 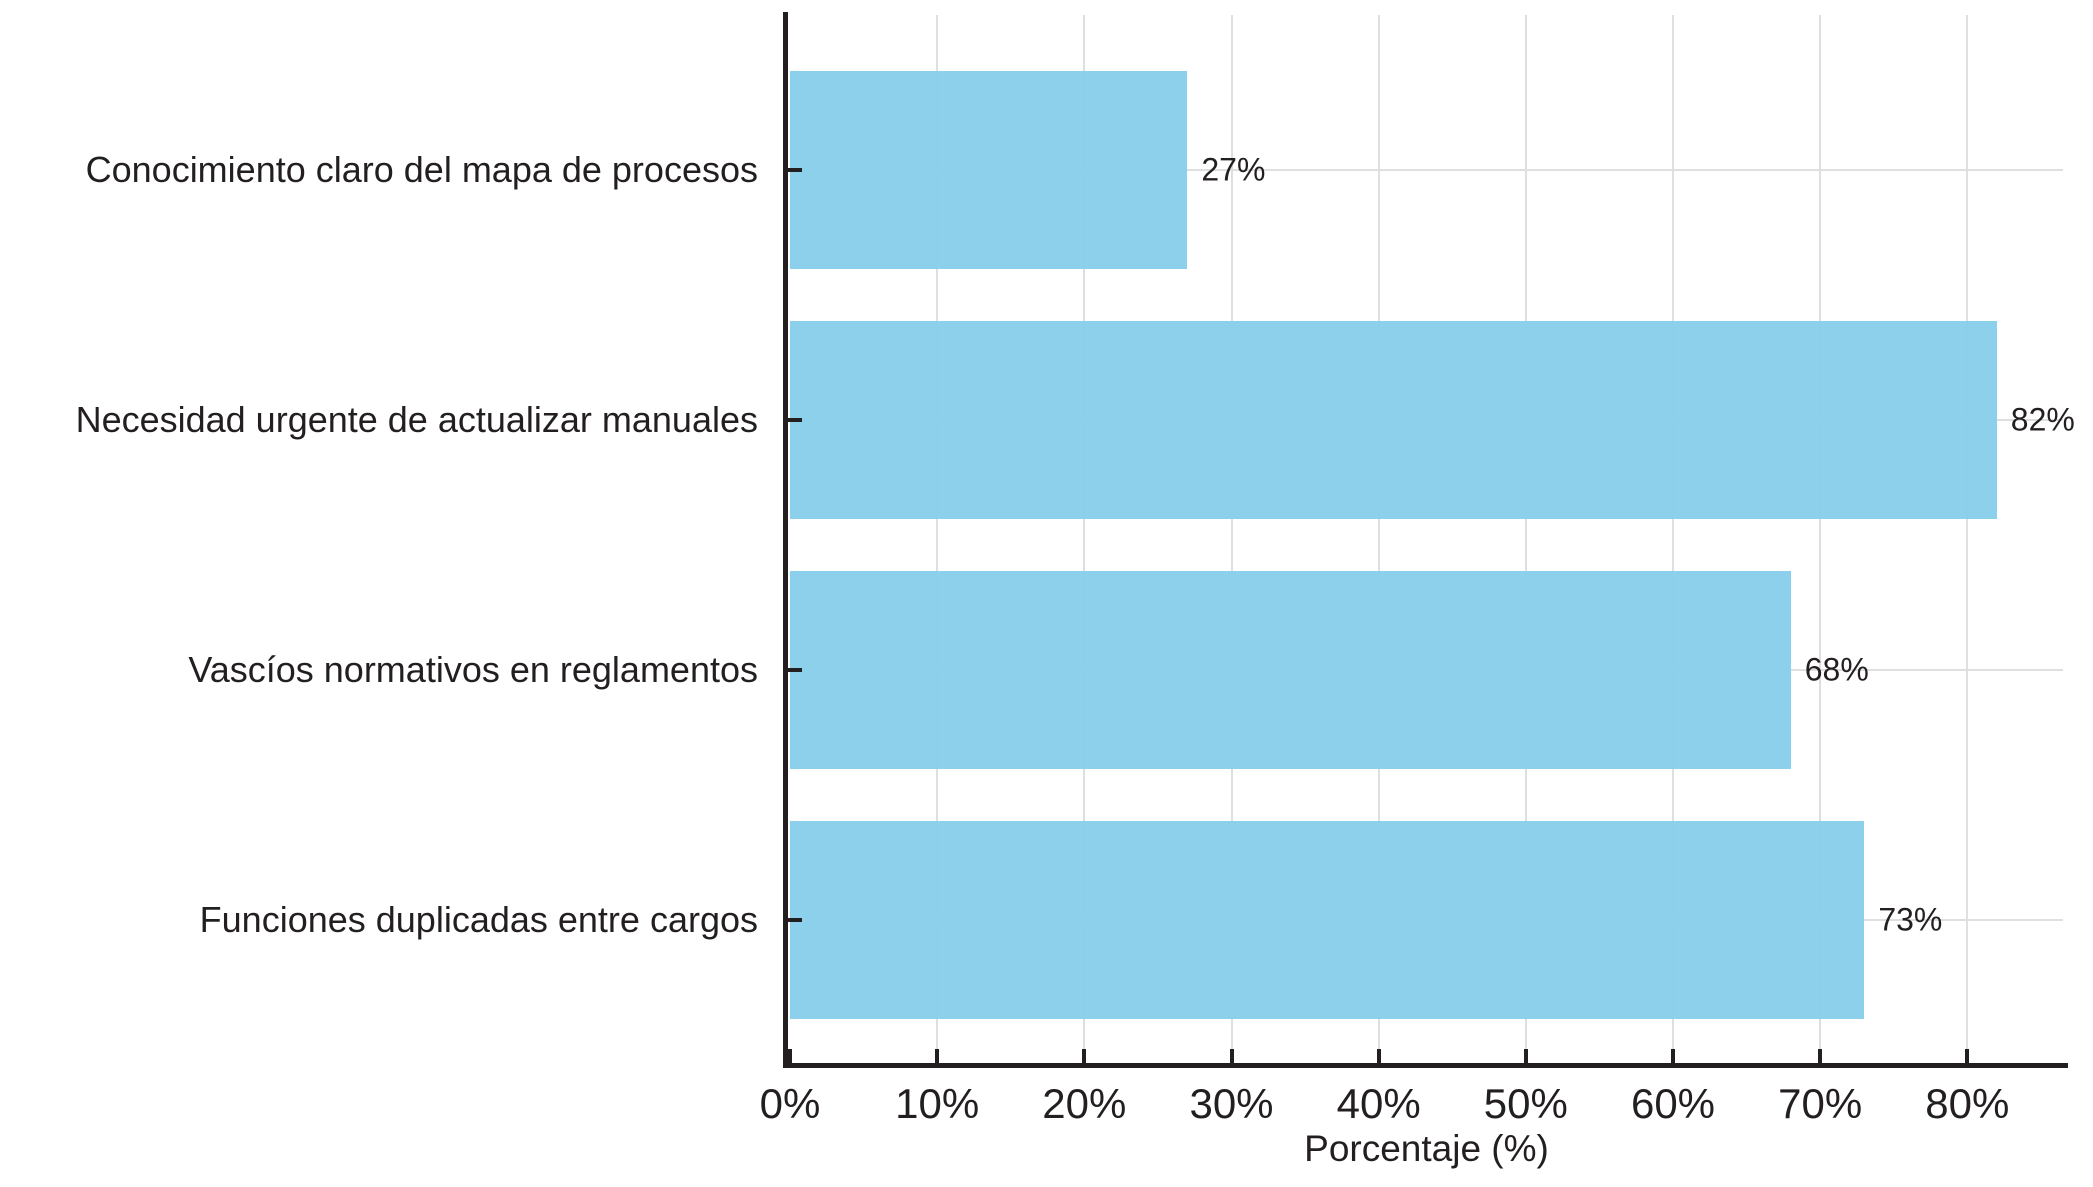 I want to click on category-label-3: Vascíos normativos en reglamentos, so click(x=473, y=669).